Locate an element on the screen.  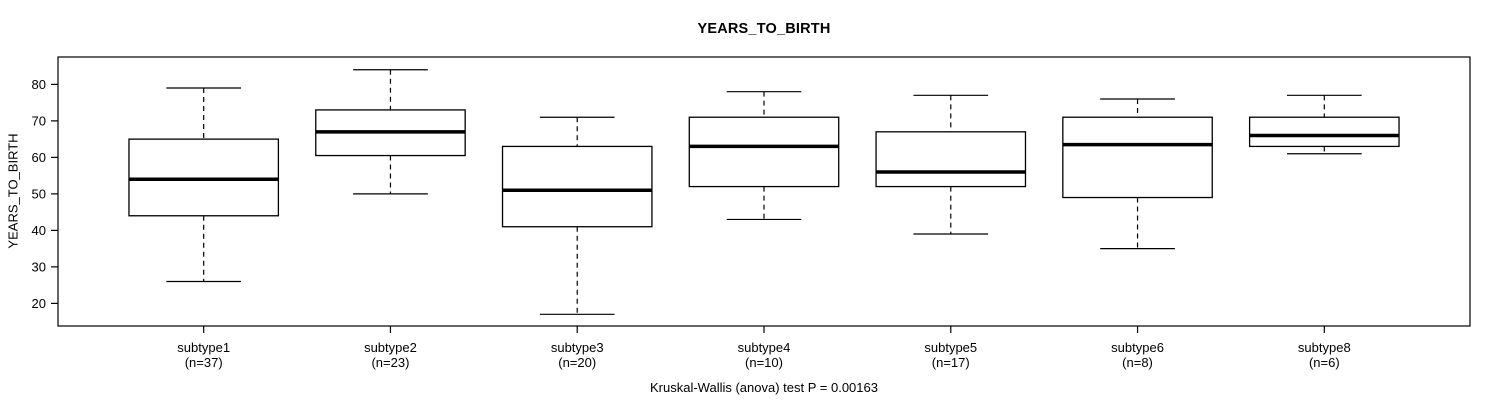
x-group-label: subtype3 is located at coordinates (577, 347).